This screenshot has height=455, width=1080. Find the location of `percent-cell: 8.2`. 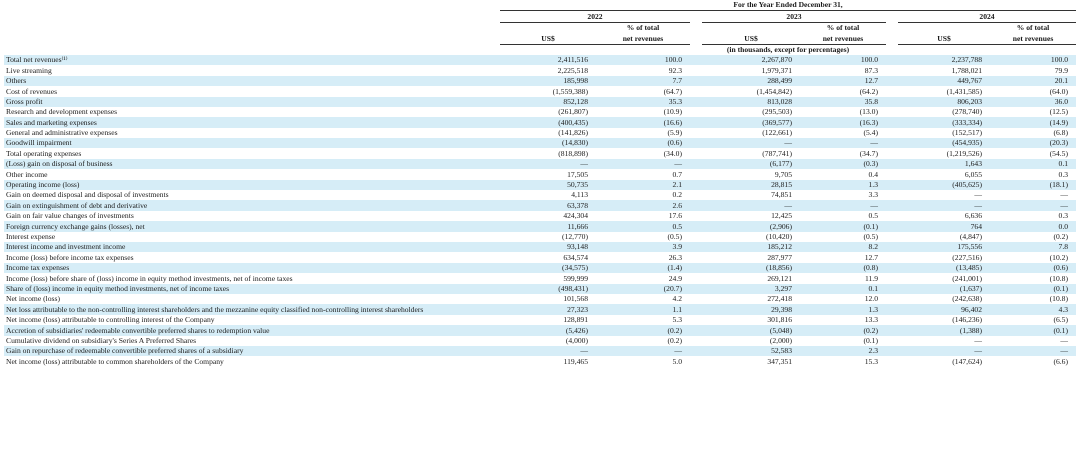

percent-cell: 8.2 is located at coordinates (843, 247).